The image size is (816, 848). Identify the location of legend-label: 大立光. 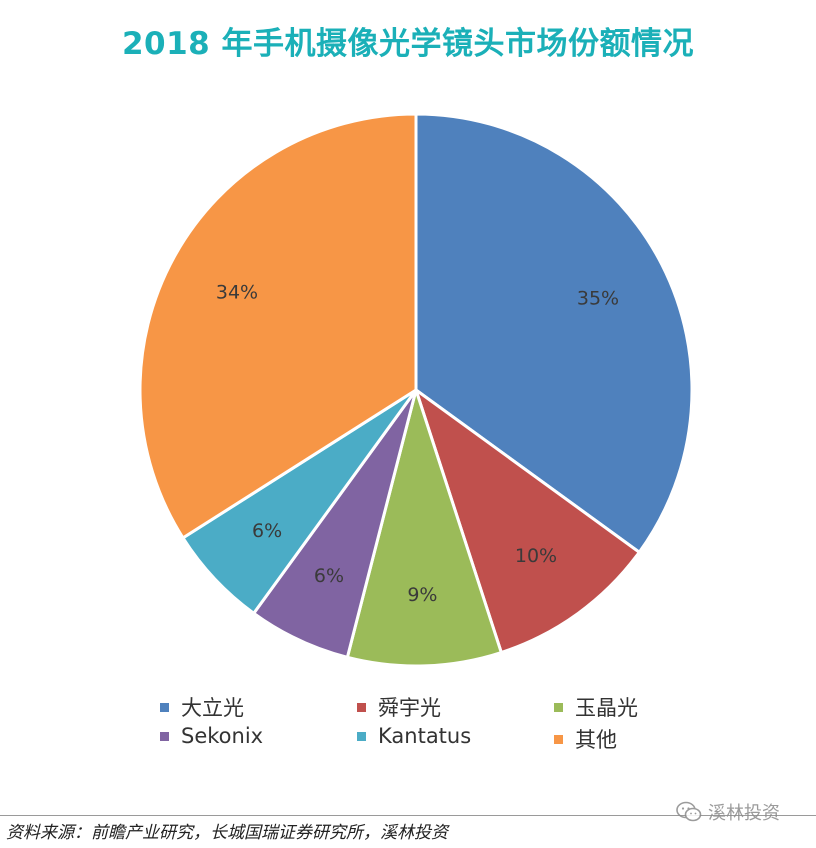
(212, 708).